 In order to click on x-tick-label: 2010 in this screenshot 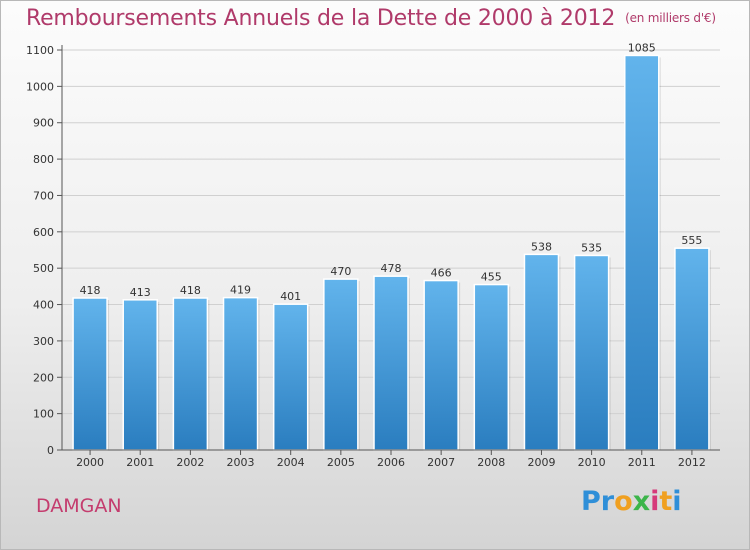, I will do `click(592, 462)`.